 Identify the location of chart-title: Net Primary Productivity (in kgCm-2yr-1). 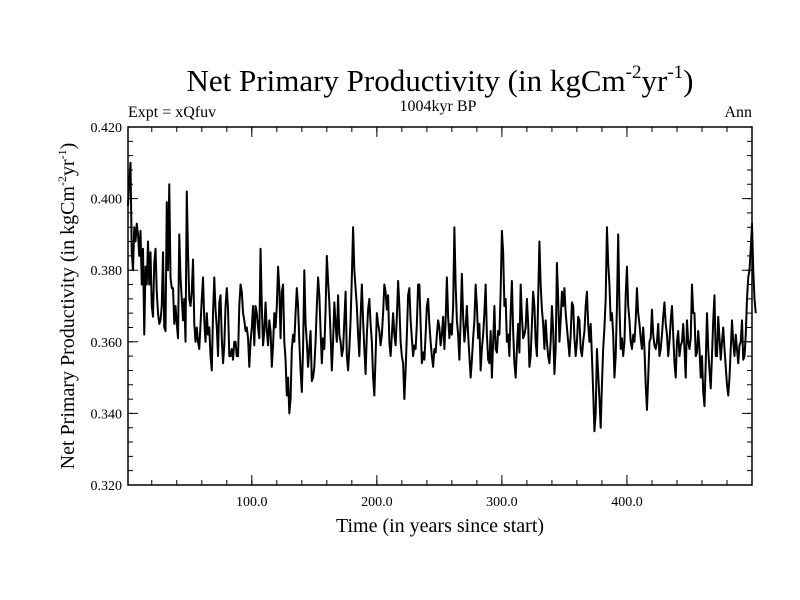
(440, 80).